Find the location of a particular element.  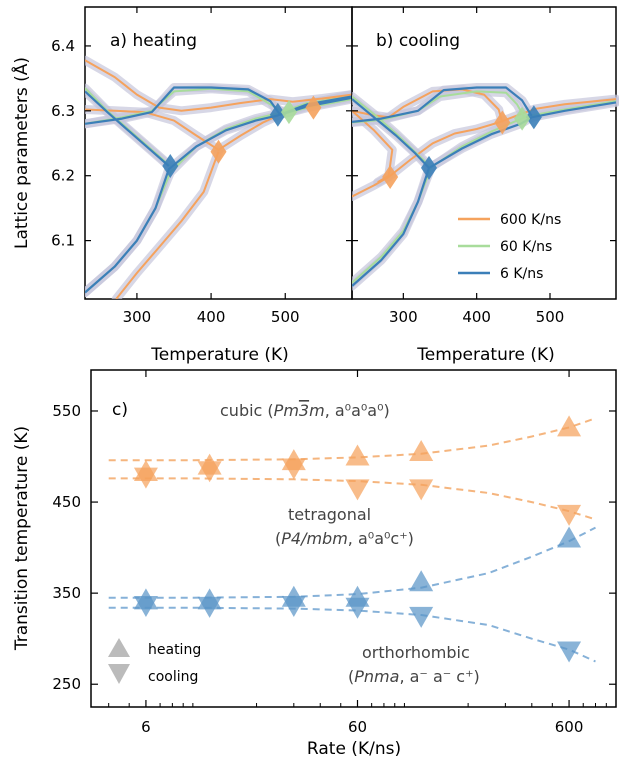

panel-a-ylabel: Lattice parameters (Å) is located at coordinates (21, 153).